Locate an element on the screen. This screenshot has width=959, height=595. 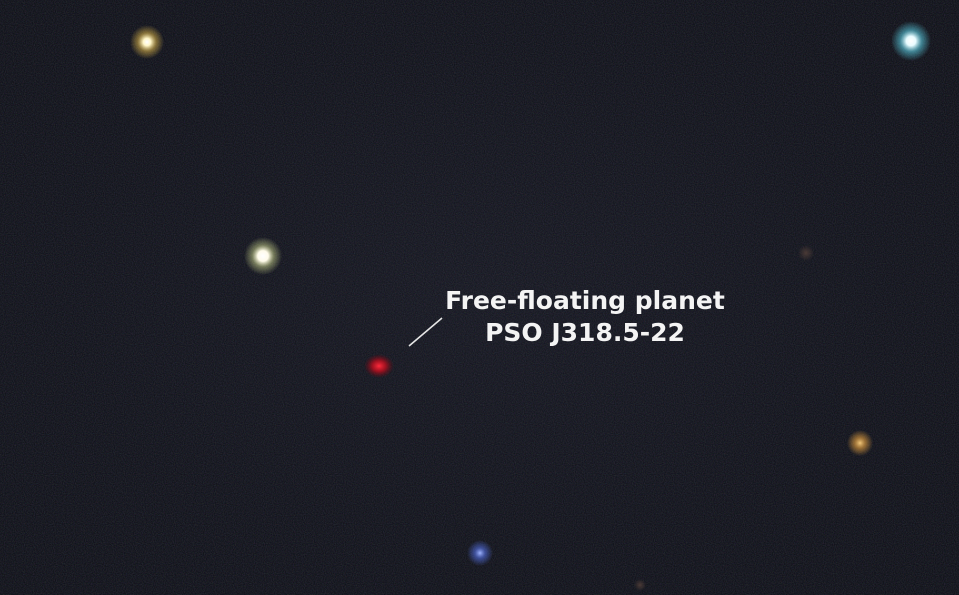
yellow-star is located at coordinates (147, 42).